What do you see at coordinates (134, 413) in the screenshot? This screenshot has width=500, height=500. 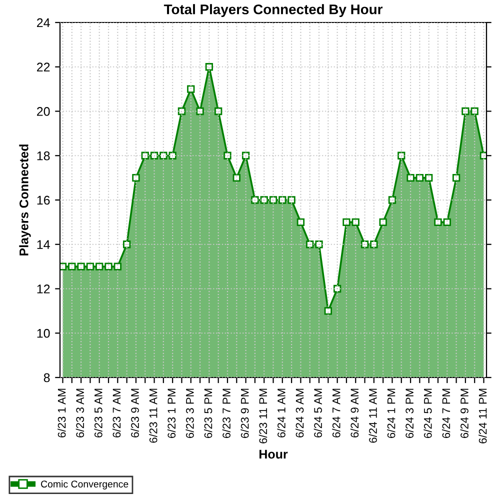 I see `x-tick-label: 6/23 9 AM` at bounding box center [134, 413].